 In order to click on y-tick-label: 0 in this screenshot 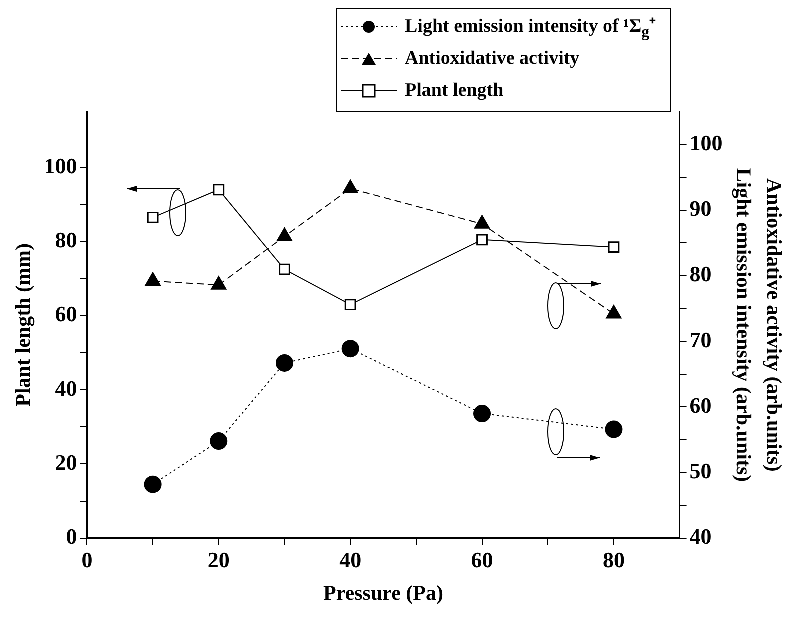, I will do `click(72, 537)`.